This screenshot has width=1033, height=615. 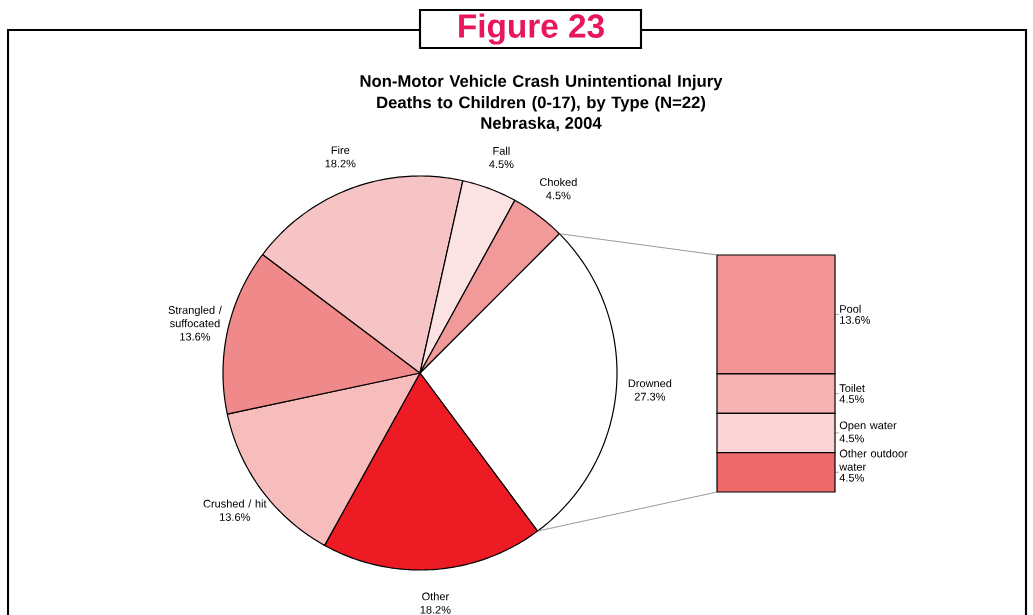 I want to click on chart-title: Non-Motor Vehicle Crash Unintentional Injury Deaths to Children (0-17), by Type (N=22), so click(x=541, y=93).